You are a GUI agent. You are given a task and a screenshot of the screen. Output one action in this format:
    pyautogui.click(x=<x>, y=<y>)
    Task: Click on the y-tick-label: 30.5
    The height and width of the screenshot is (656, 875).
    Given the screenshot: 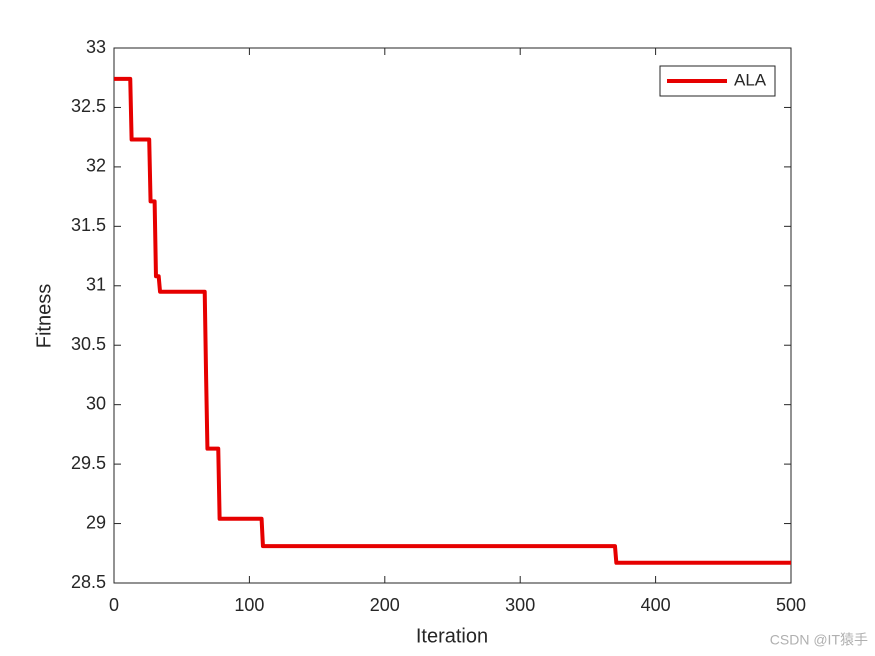 What is the action you would take?
    pyautogui.click(x=88, y=344)
    